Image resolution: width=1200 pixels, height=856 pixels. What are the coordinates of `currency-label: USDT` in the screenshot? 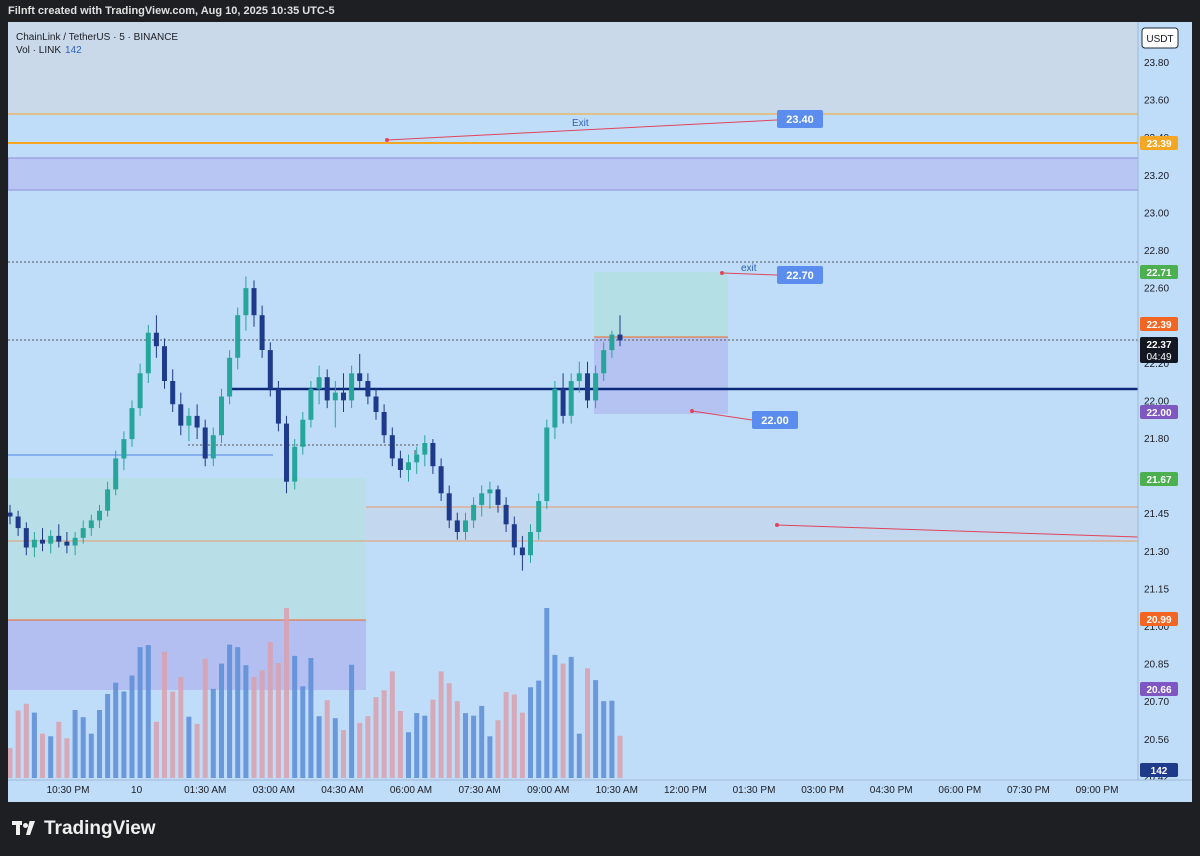 It's located at (1159, 39).